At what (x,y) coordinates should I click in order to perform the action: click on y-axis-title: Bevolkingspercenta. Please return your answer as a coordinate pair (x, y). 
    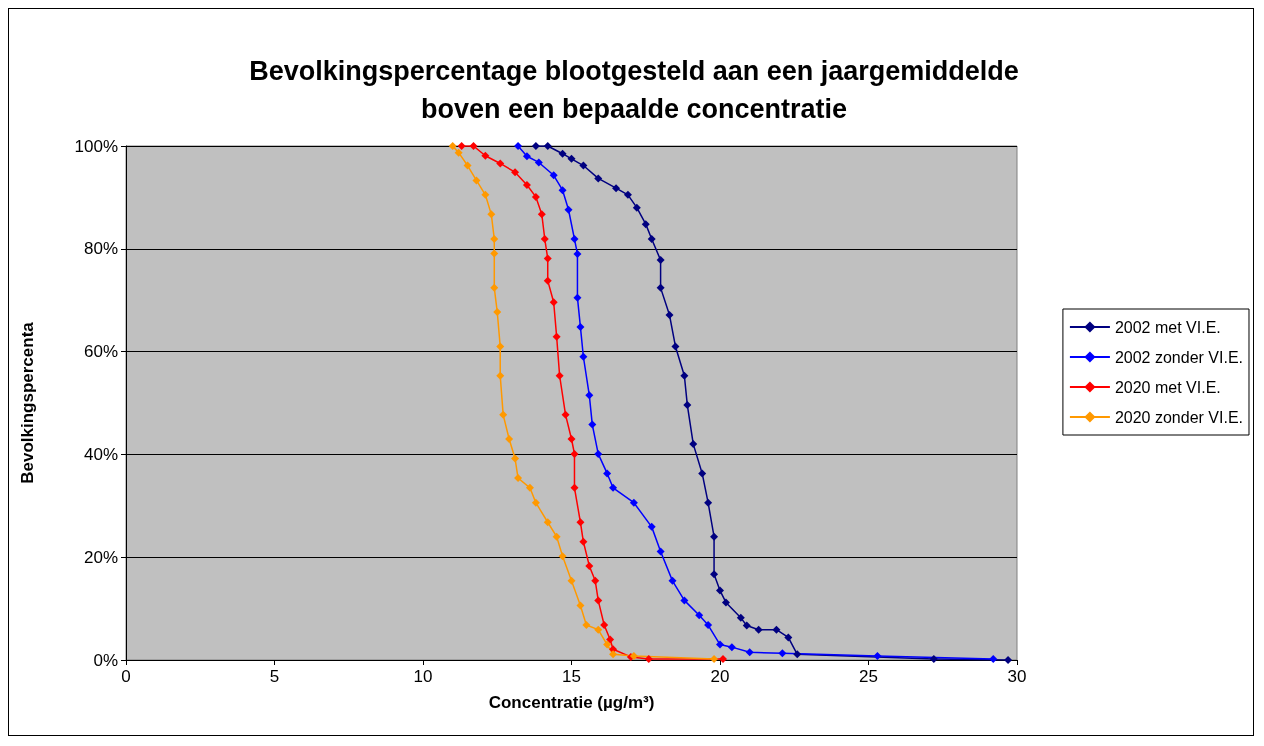
    Looking at the image, I should click on (27, 402).